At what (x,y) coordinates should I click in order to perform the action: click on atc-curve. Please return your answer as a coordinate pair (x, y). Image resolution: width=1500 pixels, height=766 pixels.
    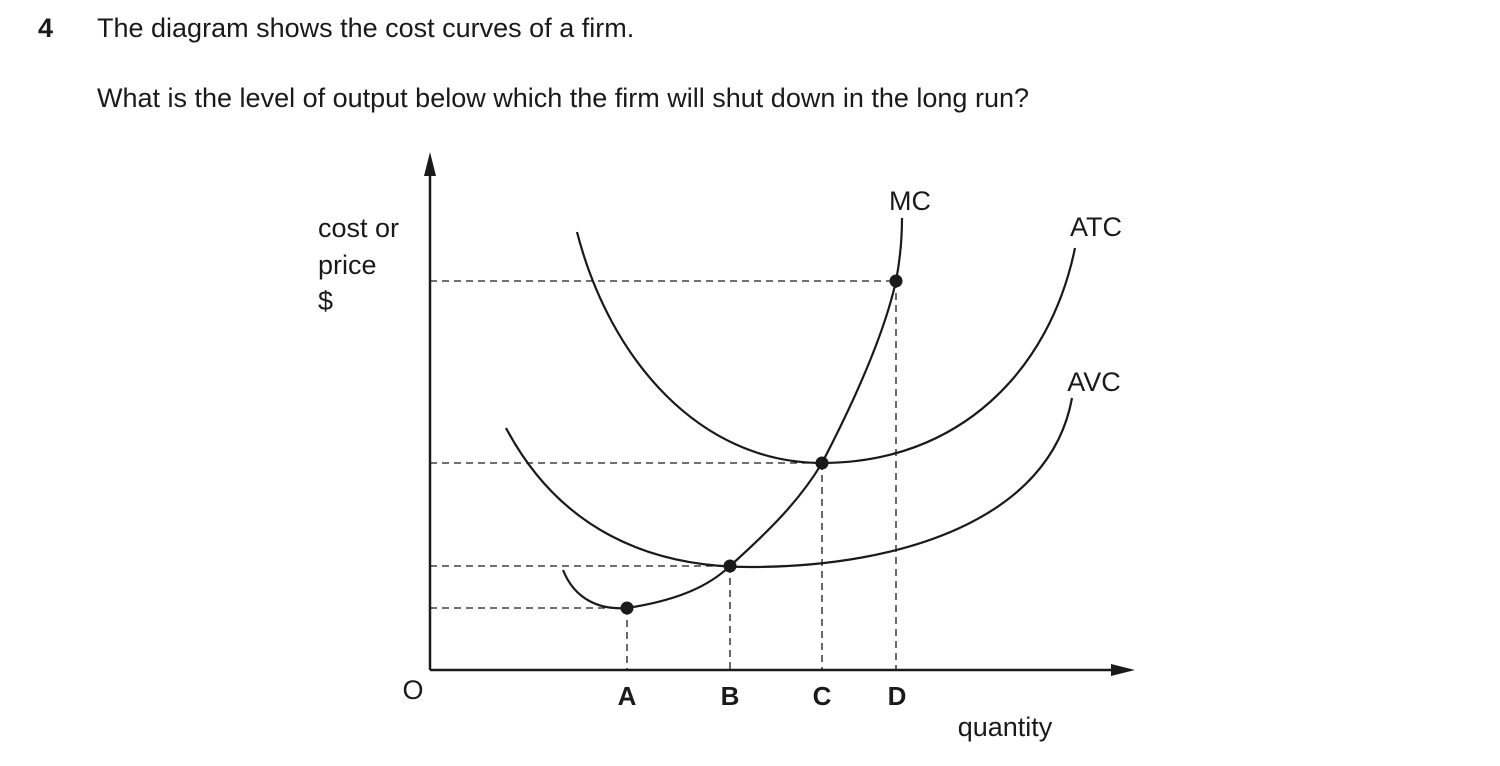
    Looking at the image, I should click on (826, 348).